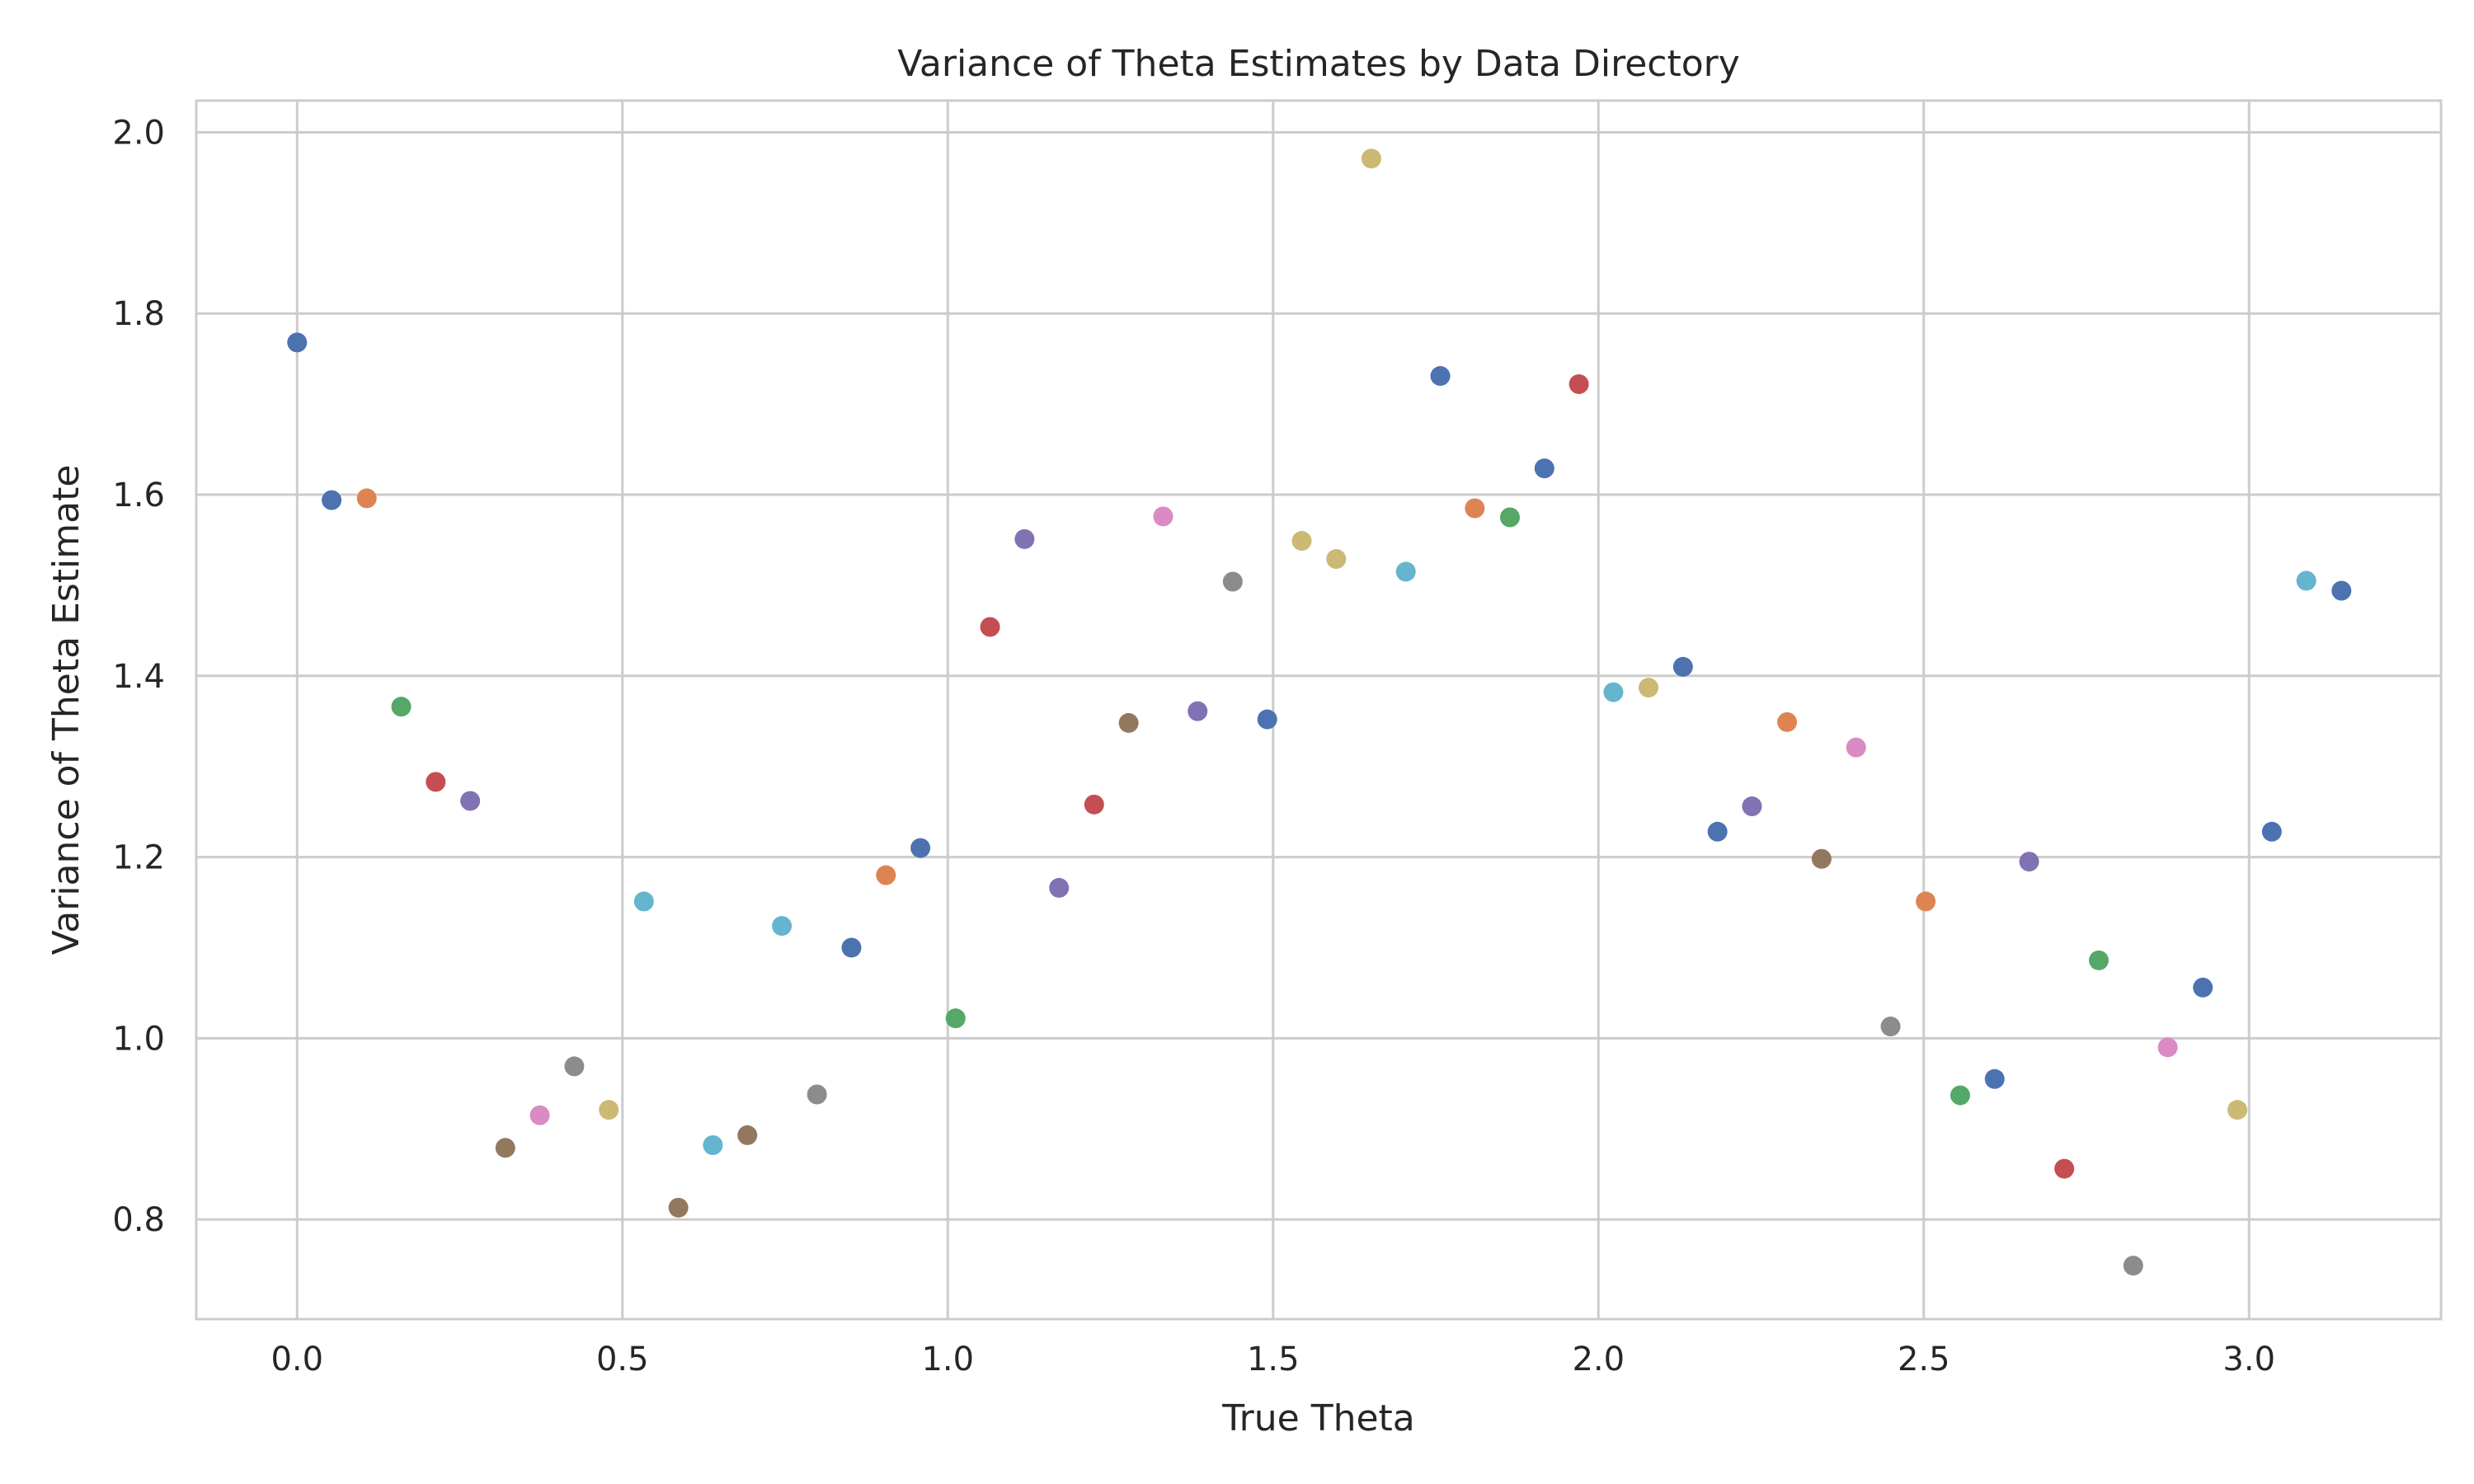 This screenshot has width=2474, height=1484. I want to click on y-axis-ticks: 0.8 1.0 1.2 1.4 1.6 1.8 2.0, so click(138, 676).